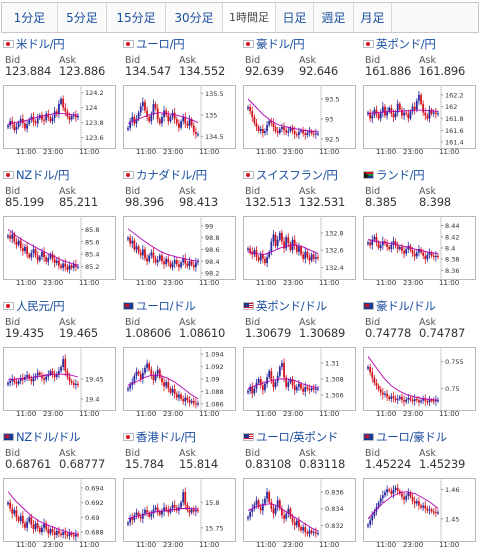  I want to click on y-tick-label: 162.2, so click(454, 95).